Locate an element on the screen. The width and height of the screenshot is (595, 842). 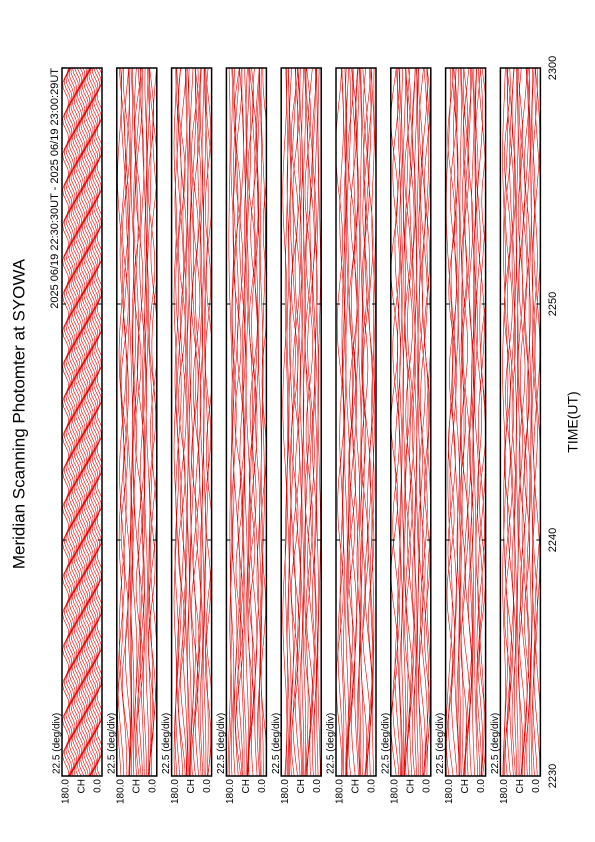
x-tick-label: 2230 is located at coordinates (553, 776).